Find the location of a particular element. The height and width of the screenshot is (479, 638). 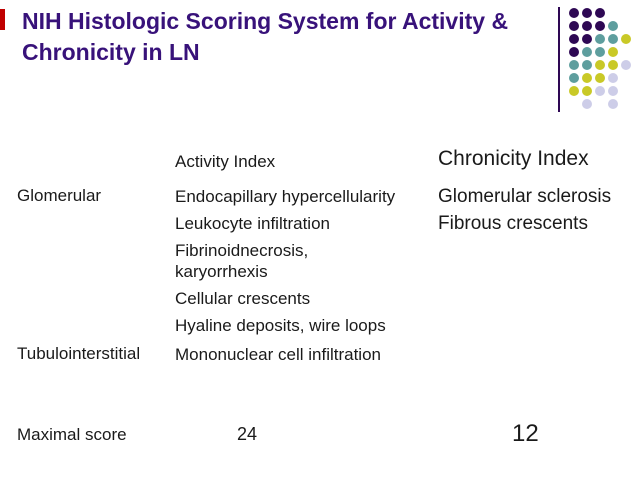

row-label-maximal-score: Maximal score is located at coordinates (72, 434).